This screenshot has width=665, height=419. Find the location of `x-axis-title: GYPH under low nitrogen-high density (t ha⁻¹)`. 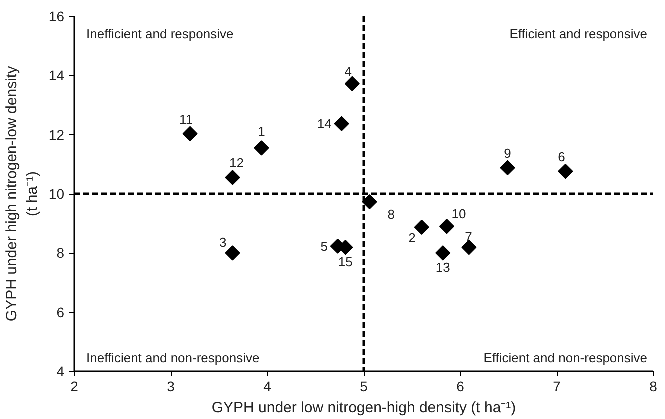

x-axis-title: GYPH under low nitrogen-high density (t ha⁻¹) is located at coordinates (364, 408).